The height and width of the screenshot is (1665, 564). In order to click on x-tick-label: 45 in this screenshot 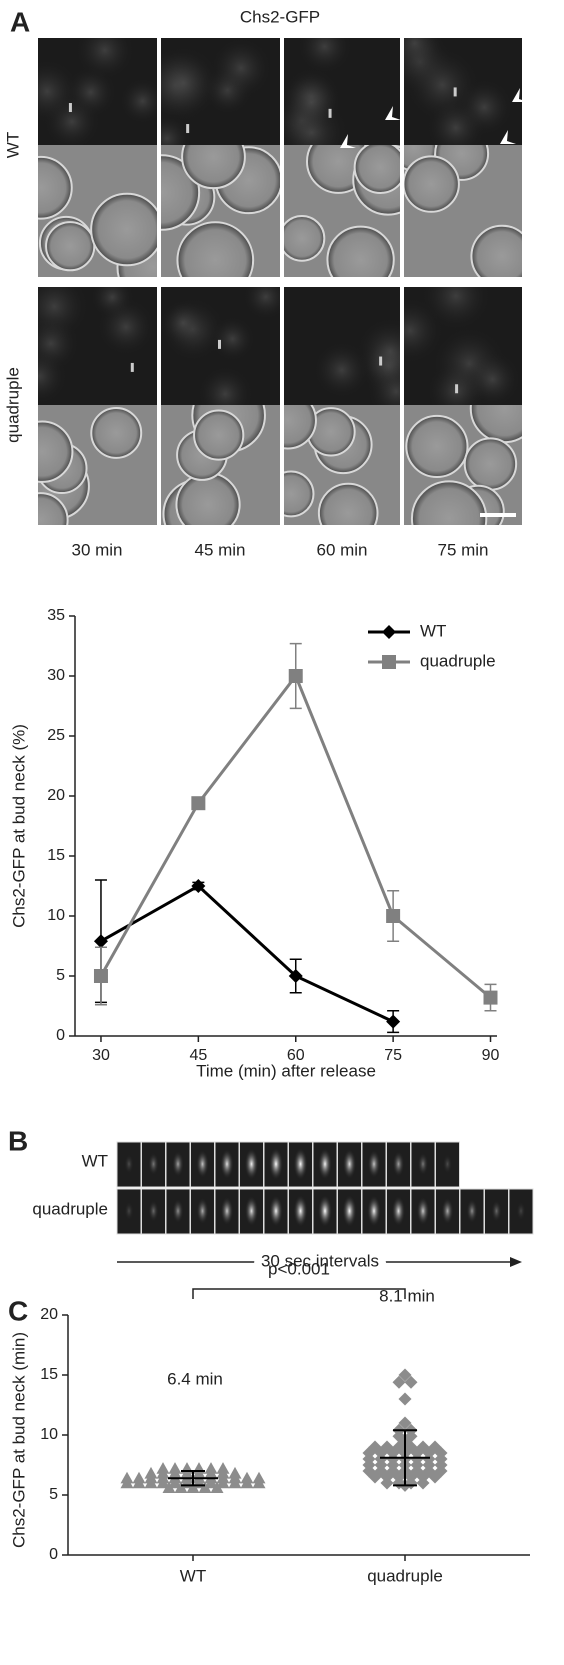, I will do `click(198, 1055)`.